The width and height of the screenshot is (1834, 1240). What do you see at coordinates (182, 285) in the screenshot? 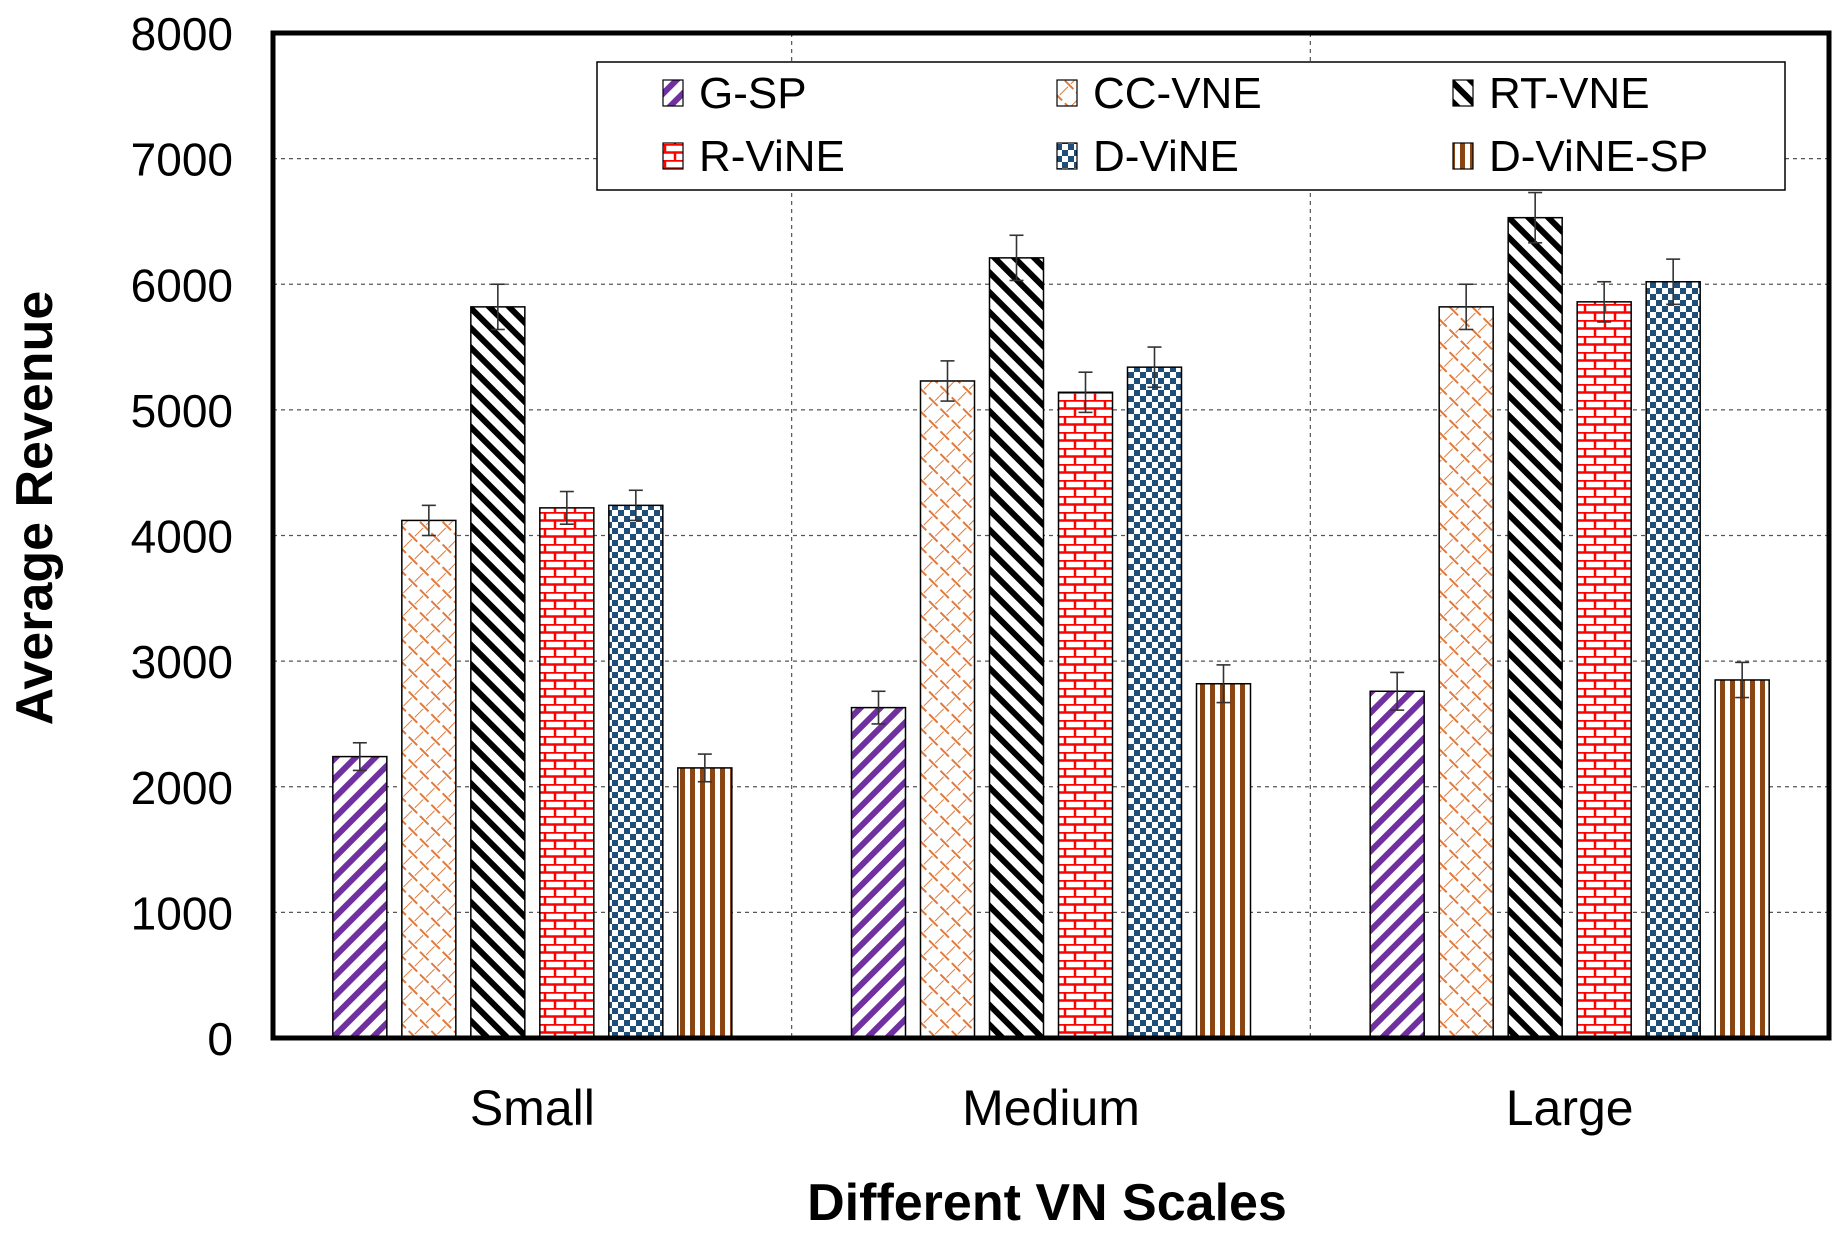
I see `y-tick-label: 6000` at bounding box center [182, 285].